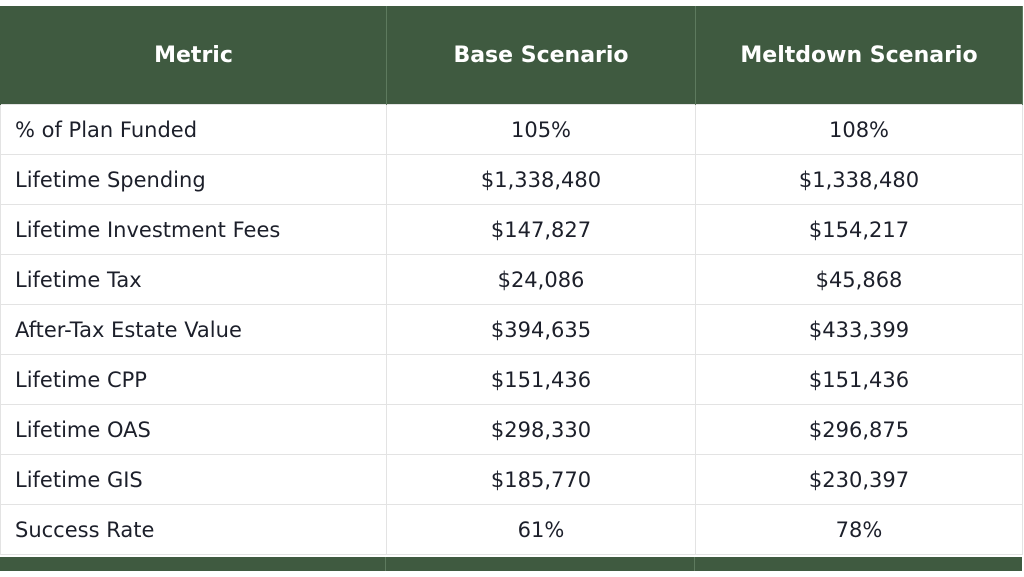 This screenshot has width=1024, height=577. What do you see at coordinates (859, 379) in the screenshot?
I see `meltdown-value-cell: $151,436` at bounding box center [859, 379].